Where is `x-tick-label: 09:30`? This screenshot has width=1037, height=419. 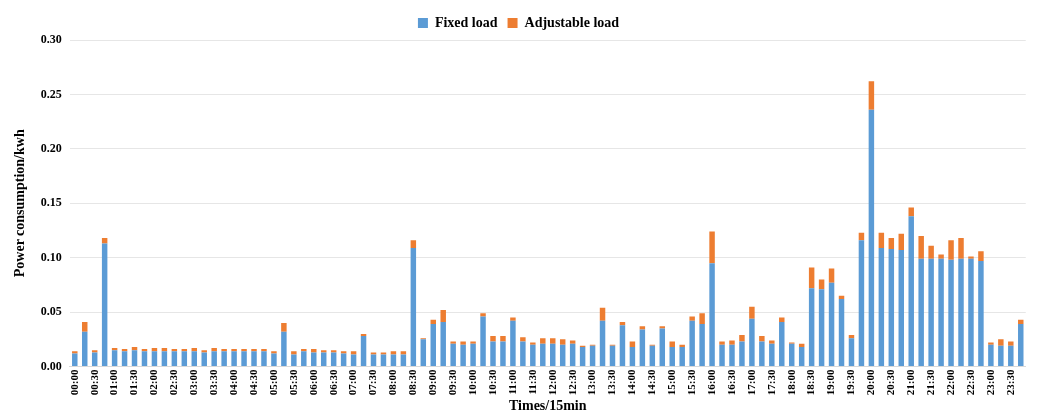 x-tick-label: 09:30 is located at coordinates (452, 382).